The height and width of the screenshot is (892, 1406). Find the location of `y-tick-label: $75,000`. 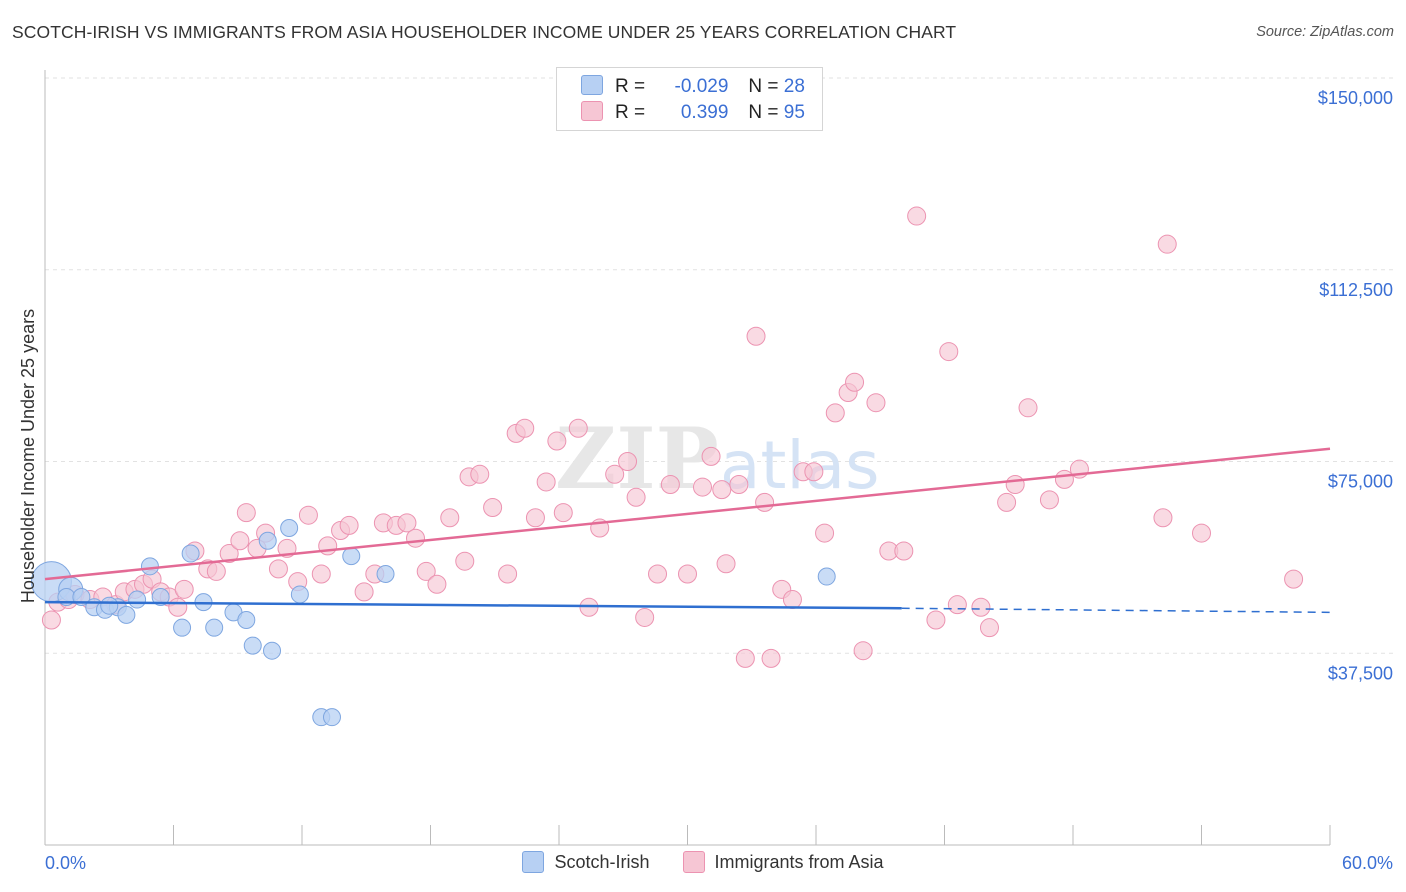

y-tick-label: $75,000 is located at coordinates (1360, 482).